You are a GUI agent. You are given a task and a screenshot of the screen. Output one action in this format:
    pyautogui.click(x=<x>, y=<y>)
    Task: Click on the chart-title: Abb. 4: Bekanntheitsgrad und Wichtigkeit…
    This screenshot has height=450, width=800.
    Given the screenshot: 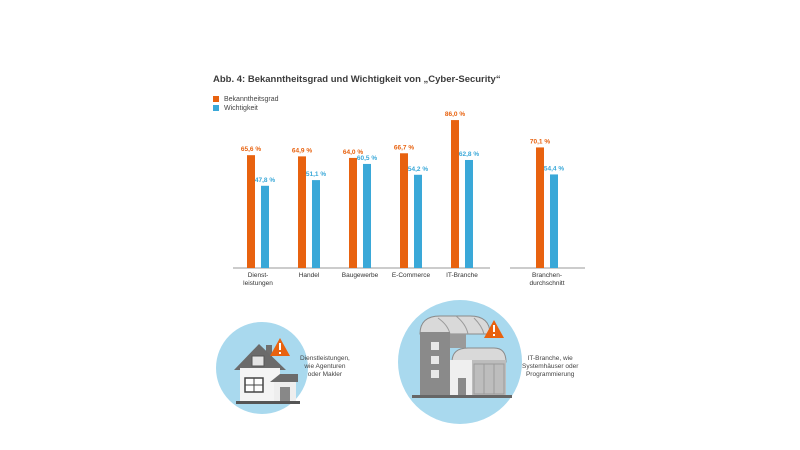 What is the action you would take?
    pyautogui.click(x=357, y=79)
    